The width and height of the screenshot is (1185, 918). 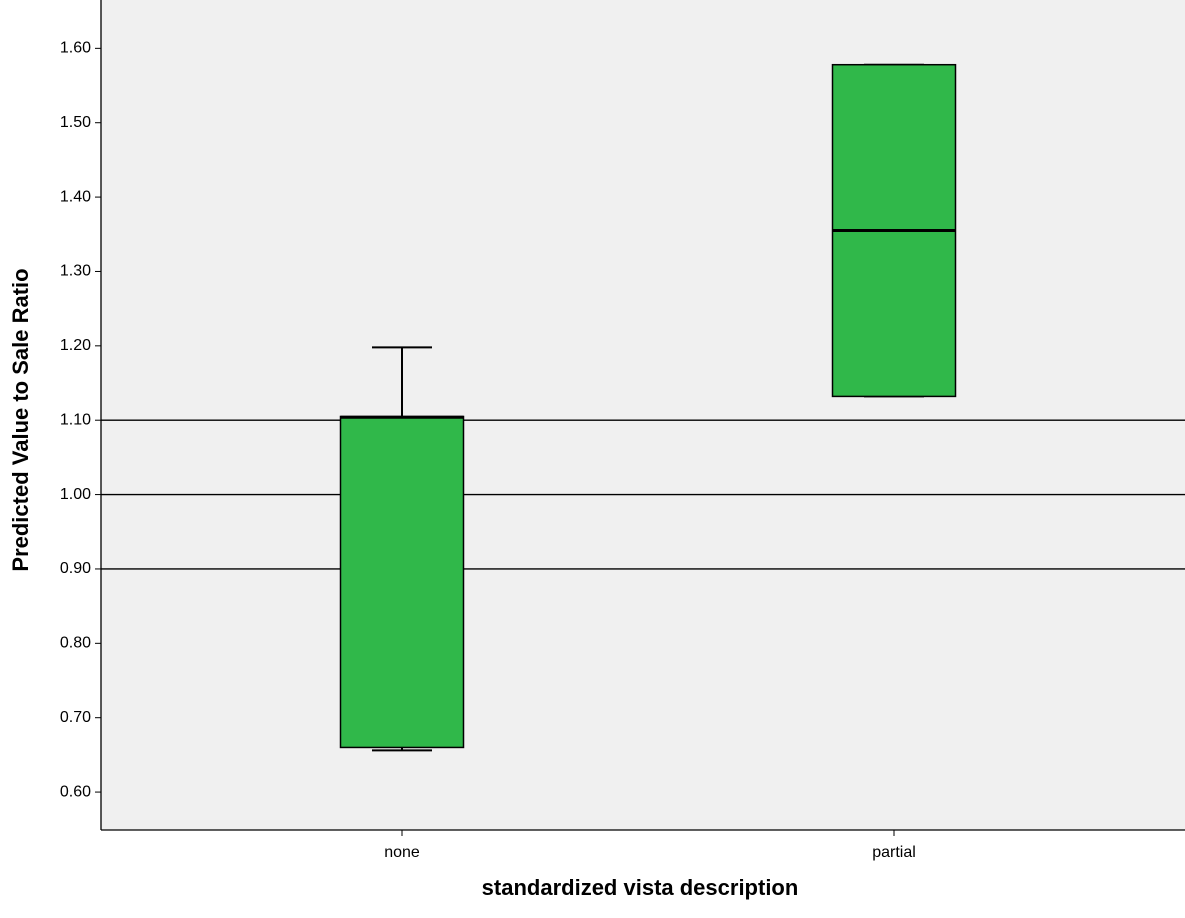 What do you see at coordinates (75, 271) in the screenshot?
I see `y-tick-label: 1.30` at bounding box center [75, 271].